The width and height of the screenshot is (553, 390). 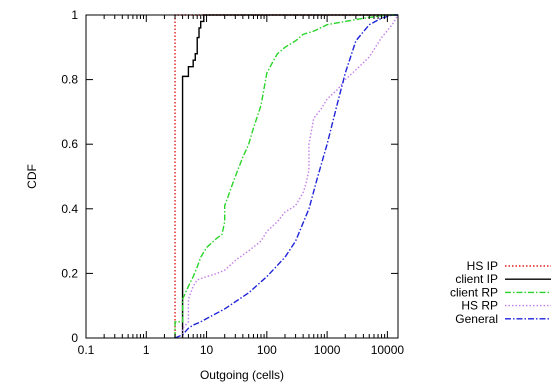 What do you see at coordinates (32, 176) in the screenshot?
I see `y-axis-label: CDF` at bounding box center [32, 176].